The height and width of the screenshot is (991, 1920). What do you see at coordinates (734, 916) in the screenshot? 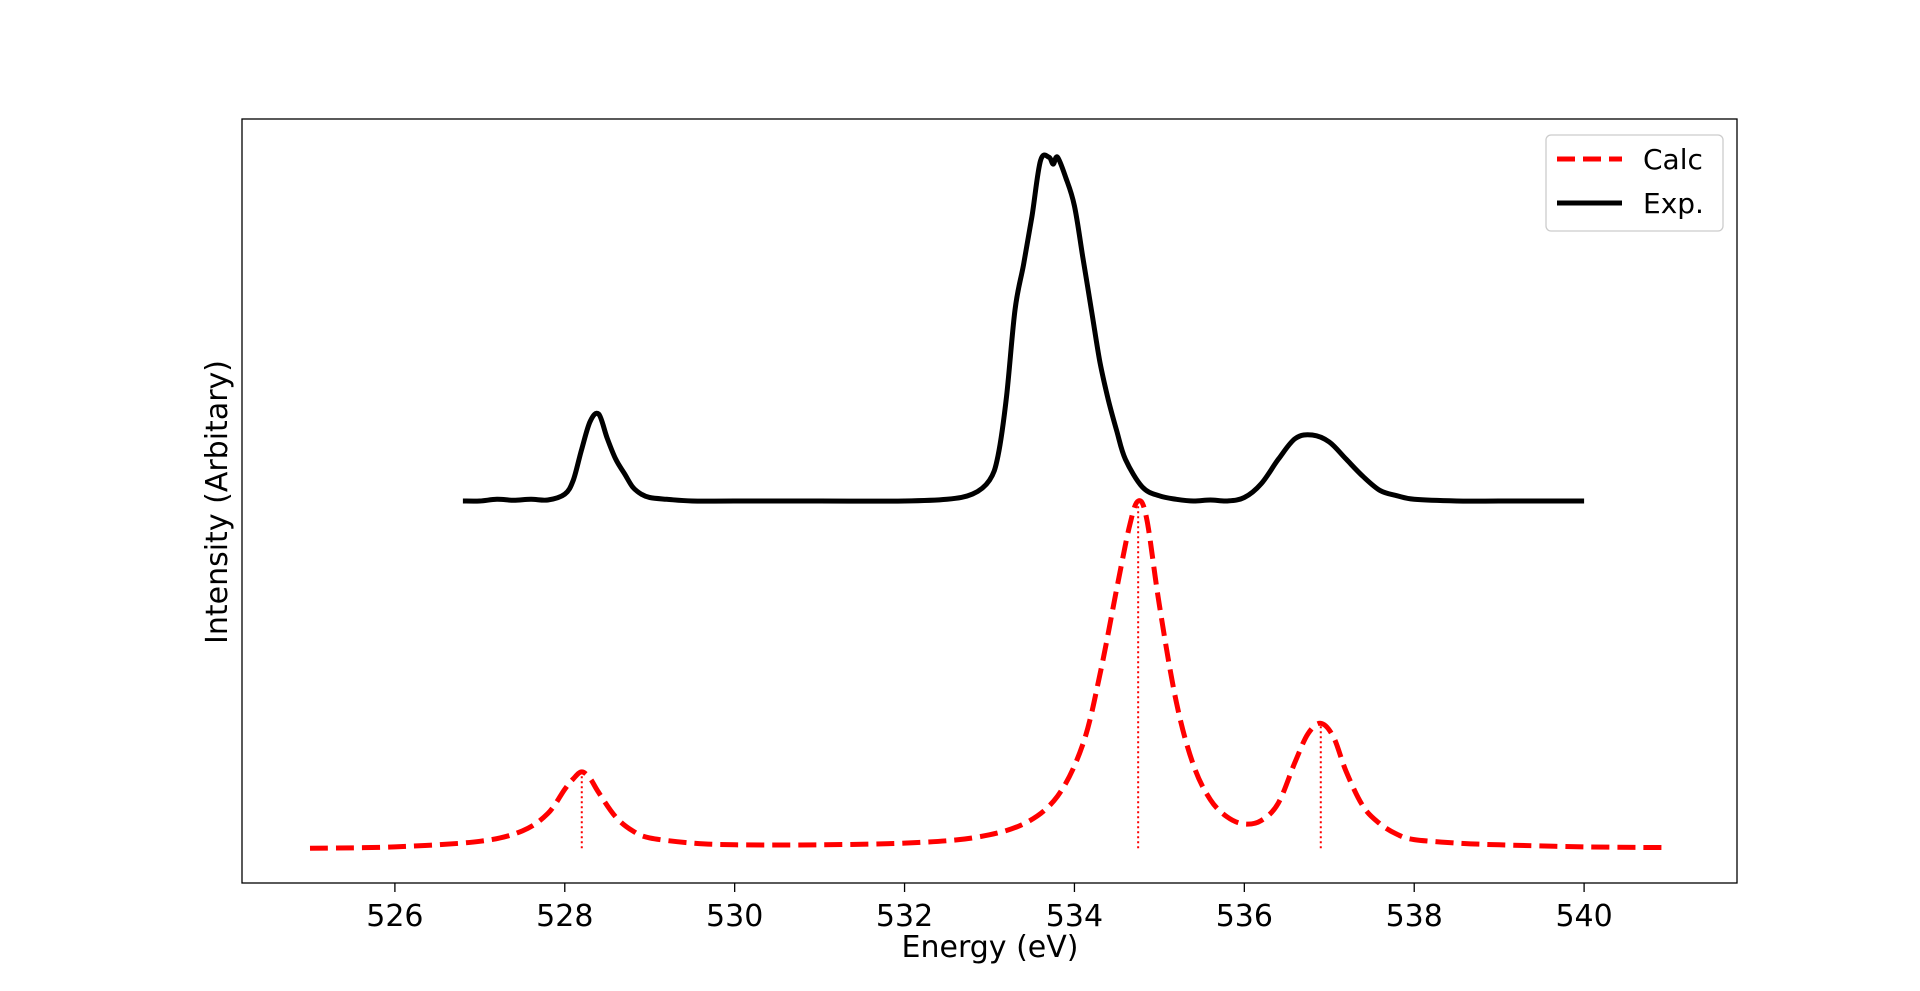
I see `x-tick-label: 530` at bounding box center [734, 916].